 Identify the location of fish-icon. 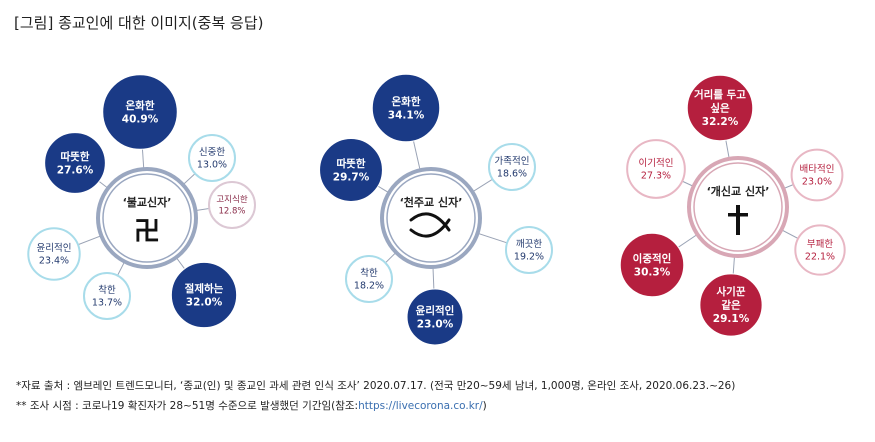
(430, 225).